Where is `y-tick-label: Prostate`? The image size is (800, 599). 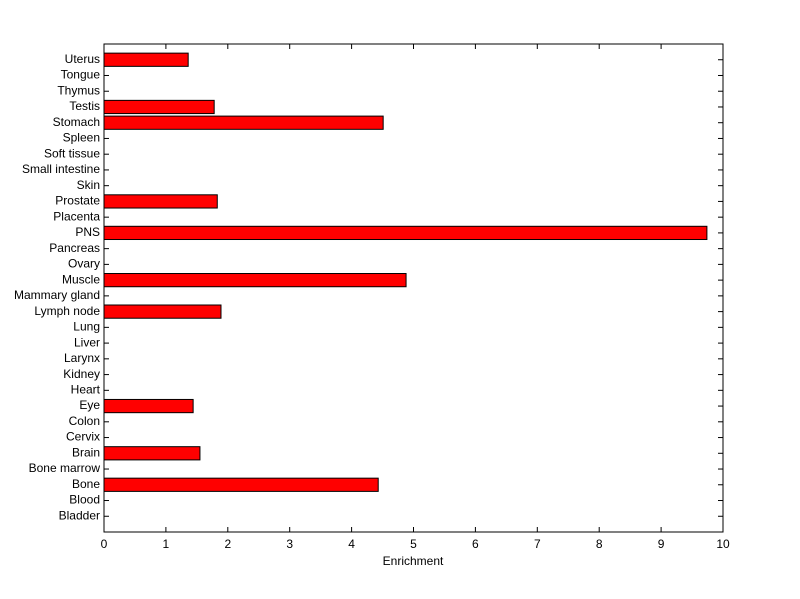 y-tick-label: Prostate is located at coordinates (77, 201).